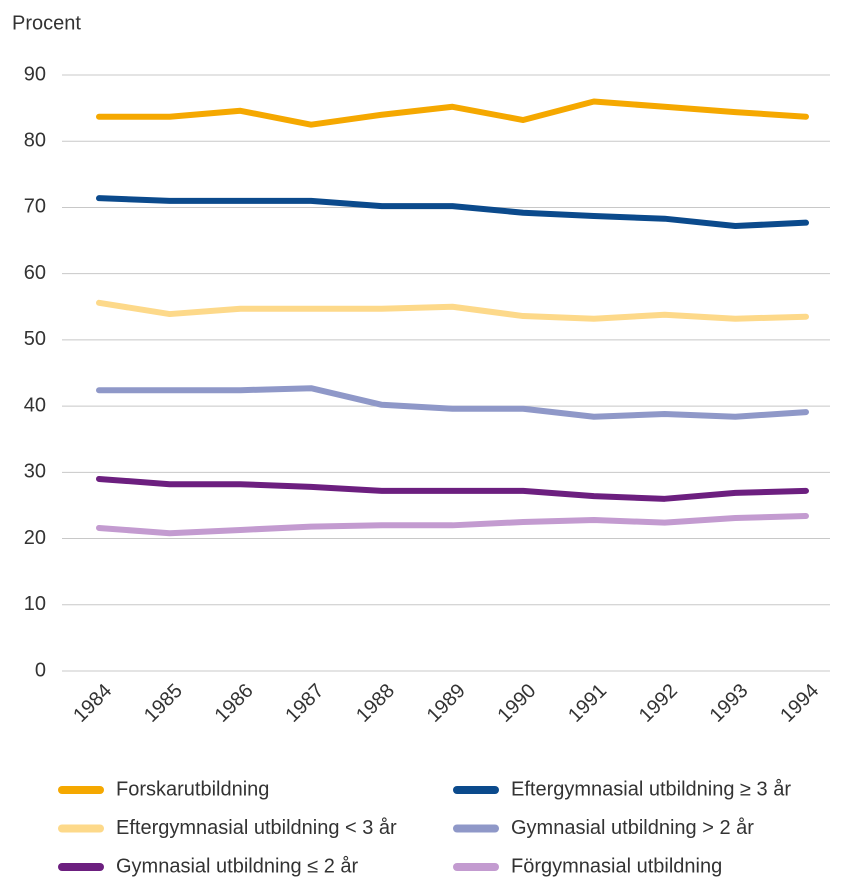 This screenshot has height=879, width=843. What do you see at coordinates (40, 670) in the screenshot?
I see `y-tick-label: 0` at bounding box center [40, 670].